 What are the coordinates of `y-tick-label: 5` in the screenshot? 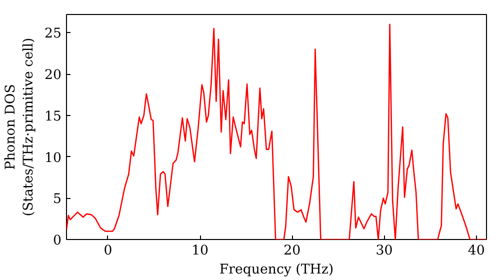 It's located at (57, 200).